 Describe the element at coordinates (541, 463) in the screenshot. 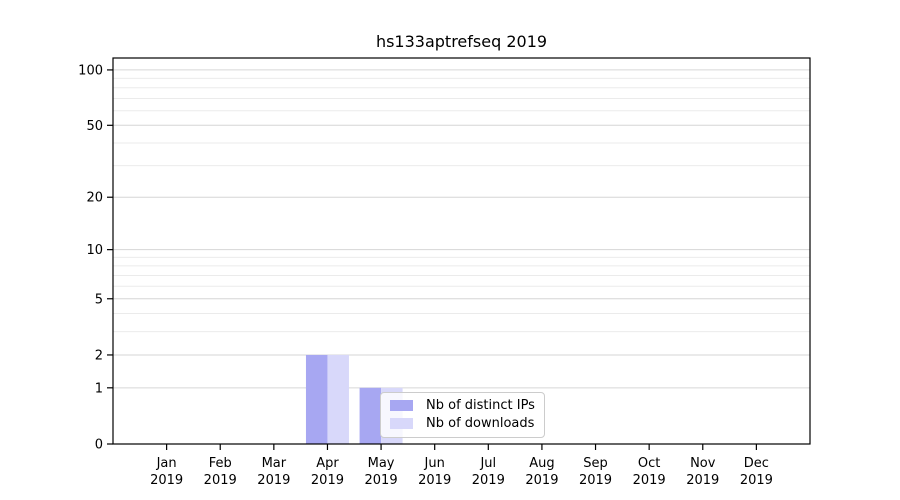

I see `x-tick-label-month: Aug` at that location.